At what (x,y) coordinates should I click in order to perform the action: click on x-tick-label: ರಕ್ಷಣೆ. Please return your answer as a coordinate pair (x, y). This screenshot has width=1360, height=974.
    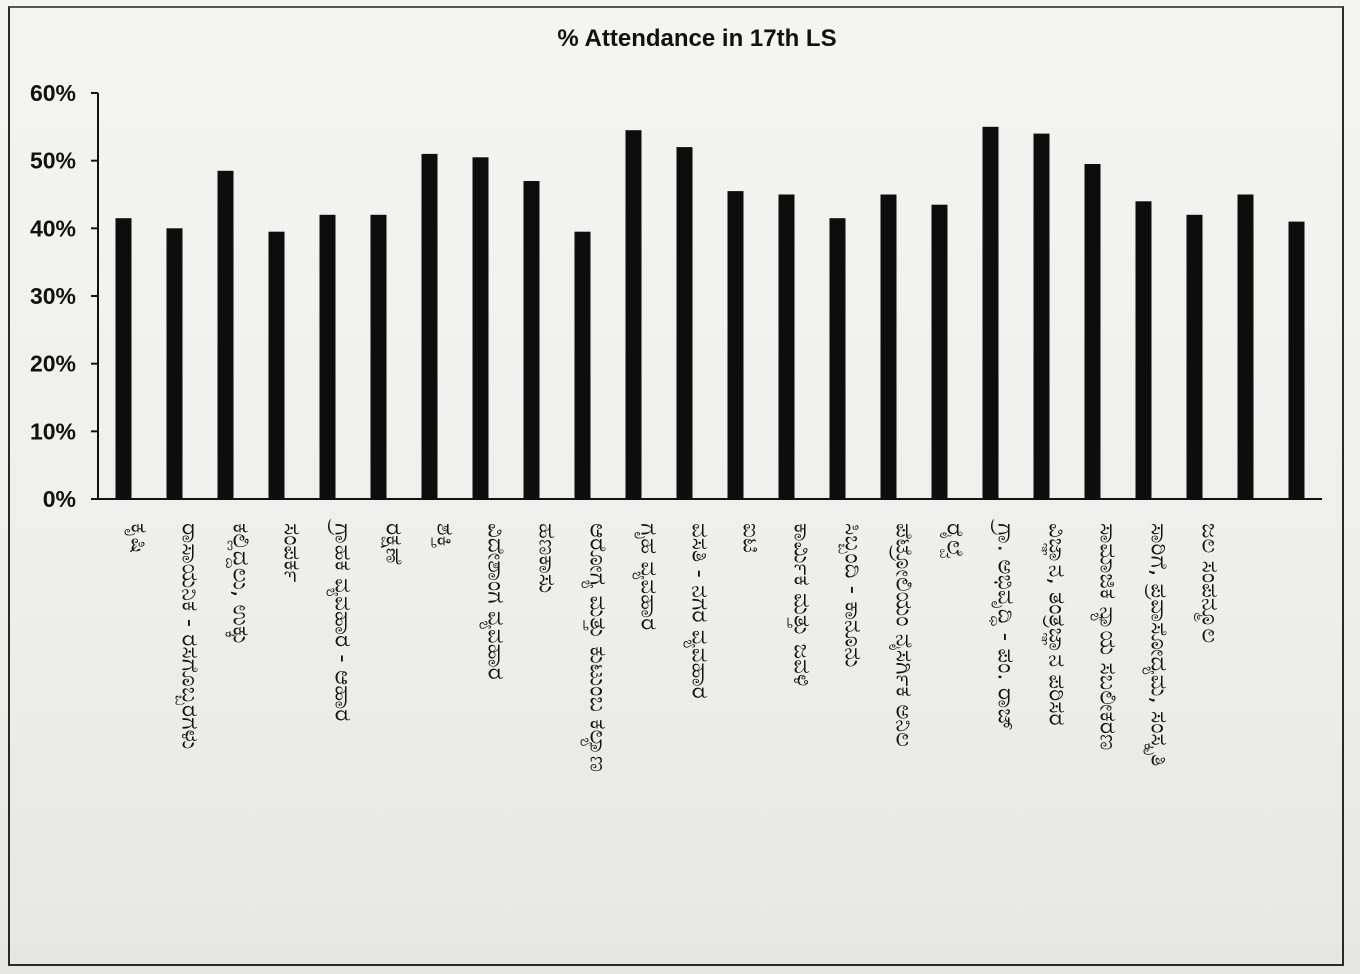
    Looking at the image, I should click on (394, 543).